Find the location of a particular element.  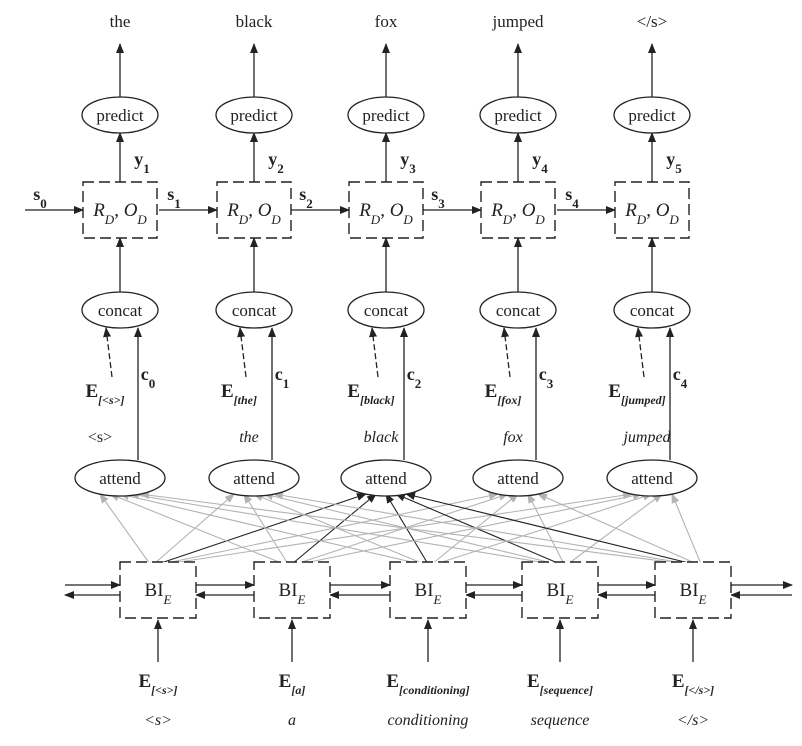

input-embedding-label-3: E[conditioning] is located at coordinates (427, 684).